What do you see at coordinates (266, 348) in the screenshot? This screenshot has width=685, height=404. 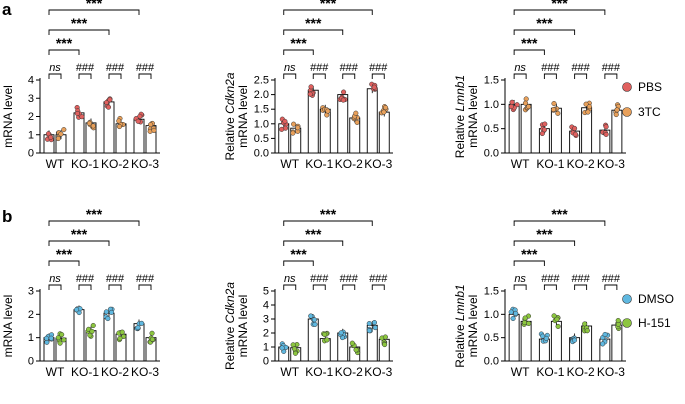 I see `y-tick-label: 1` at bounding box center [266, 348].